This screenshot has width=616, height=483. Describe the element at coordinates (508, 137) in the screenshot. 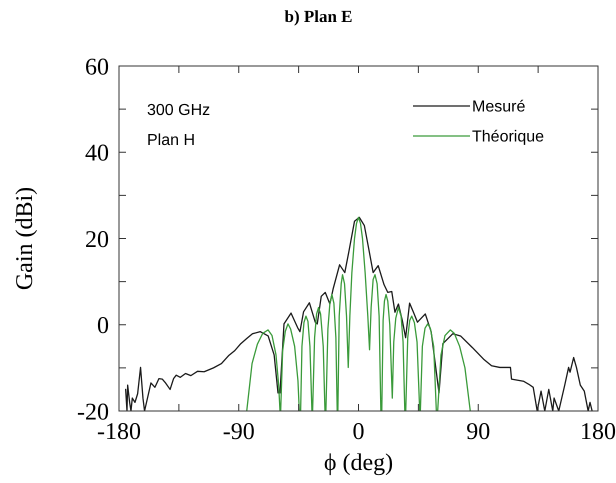

I see `legend-label: Théorique` at that location.